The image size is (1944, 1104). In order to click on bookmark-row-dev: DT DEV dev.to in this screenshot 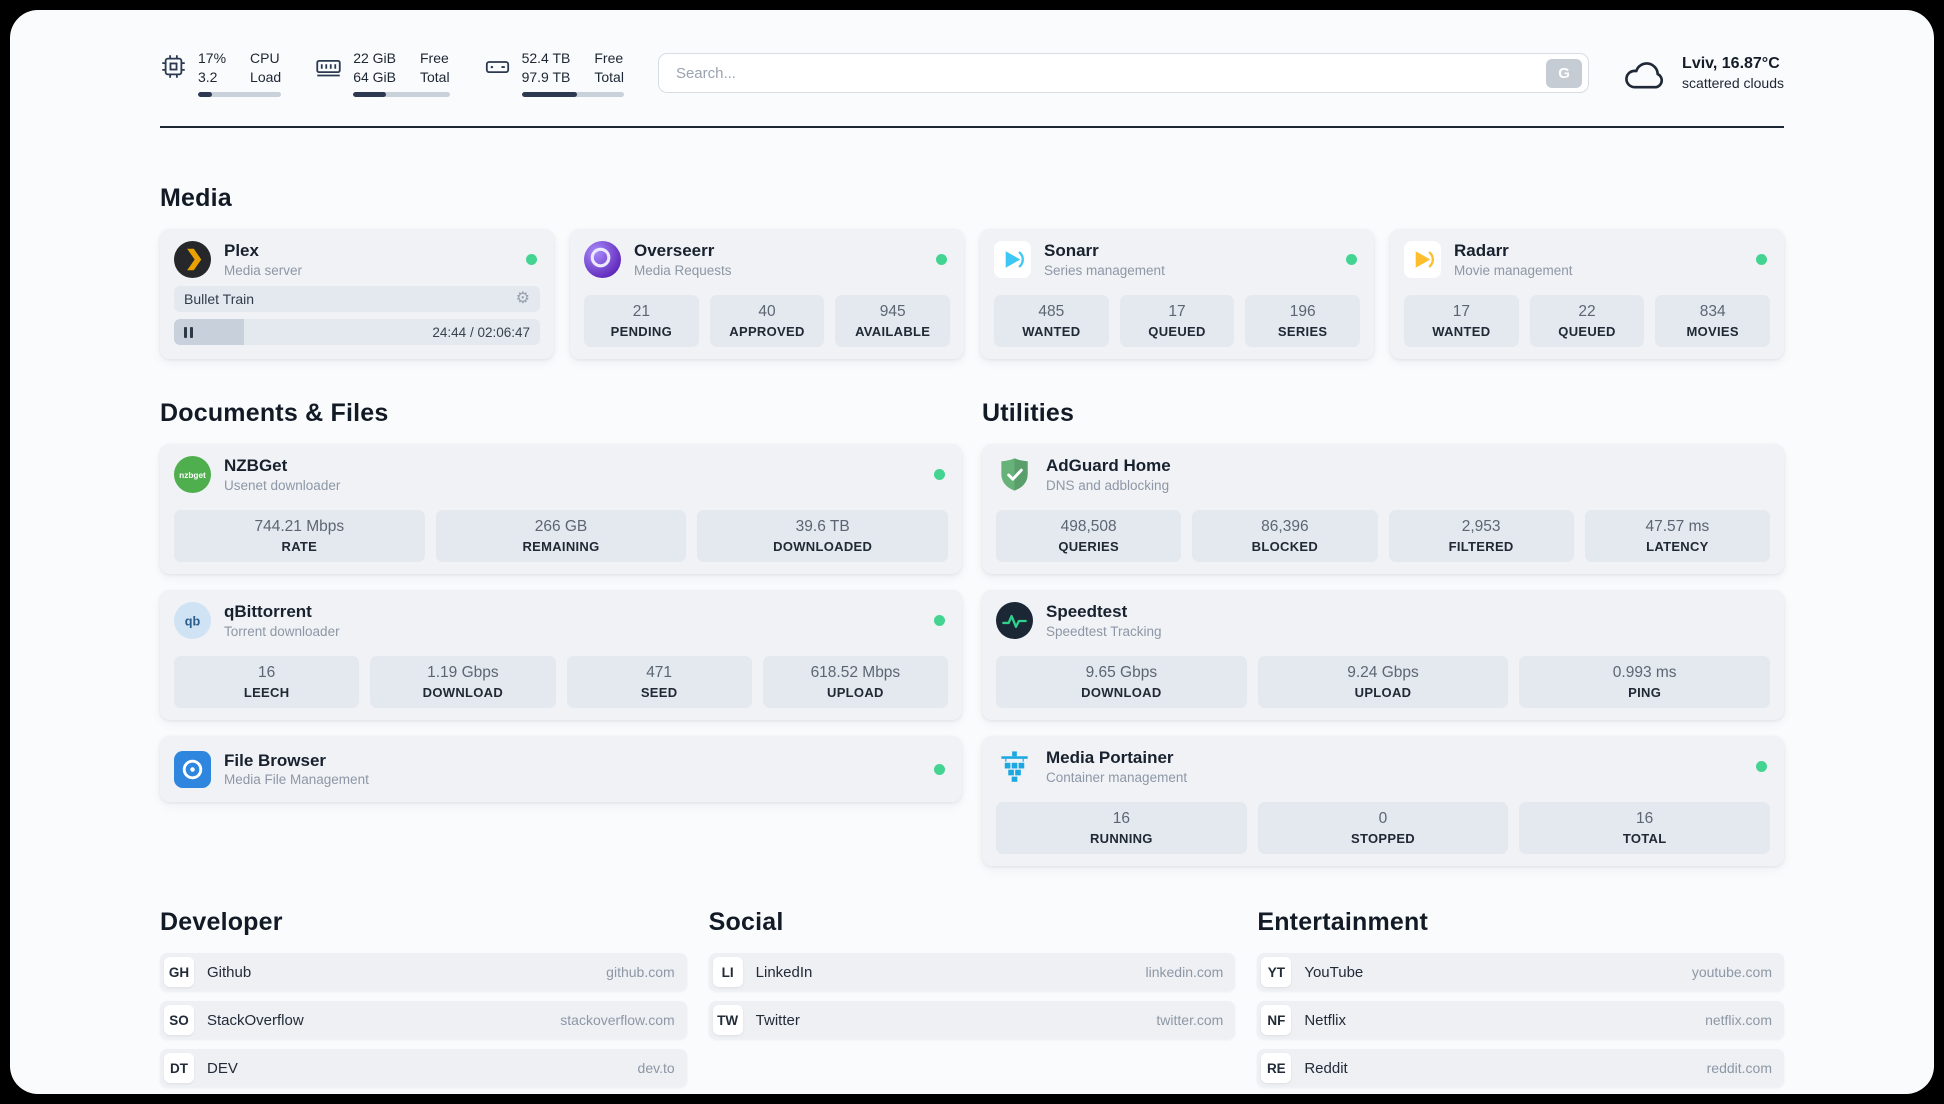, I will do `click(423, 1068)`.